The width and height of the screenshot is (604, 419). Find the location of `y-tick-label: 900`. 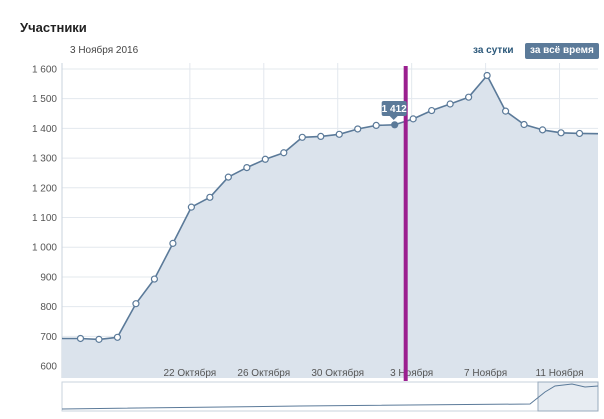

y-tick-label: 900 is located at coordinates (48, 277).